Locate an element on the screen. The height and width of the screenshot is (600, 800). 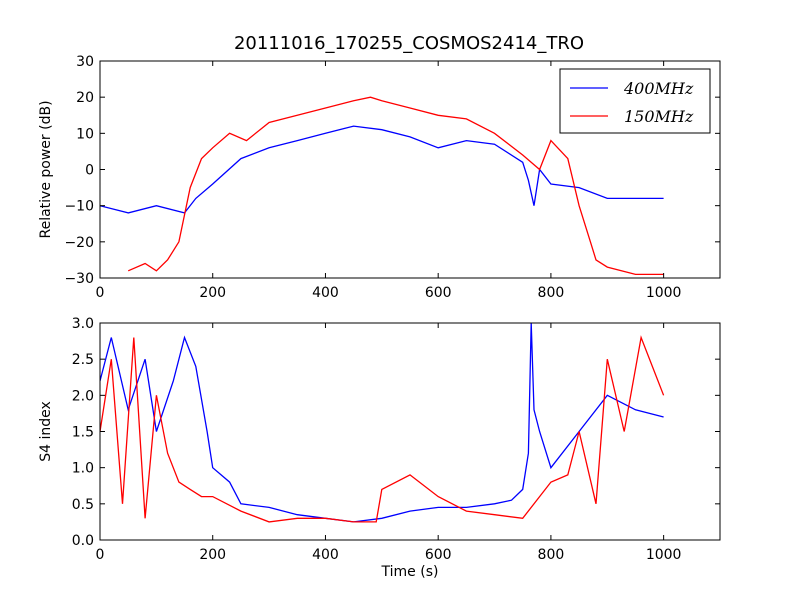
y-tick-label: 2.0 is located at coordinates (83, 396).